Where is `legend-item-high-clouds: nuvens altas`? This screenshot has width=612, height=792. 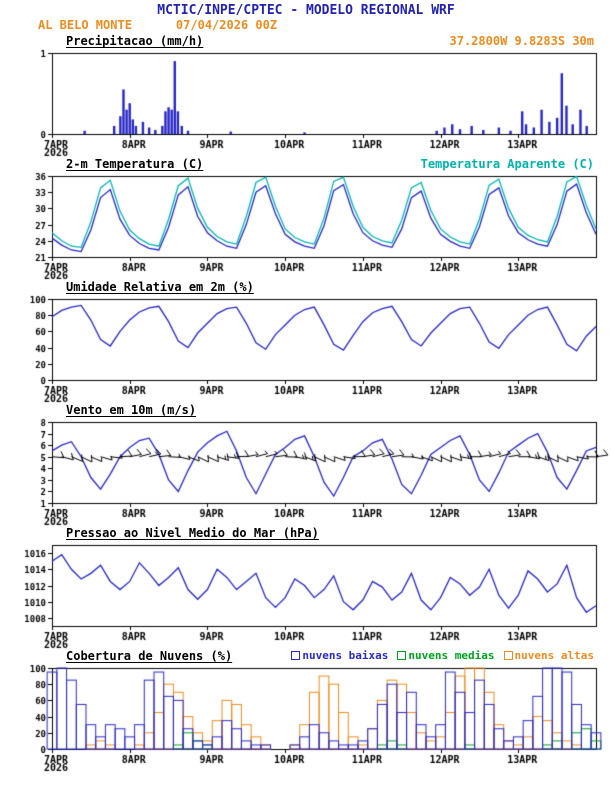
legend-item-high-clouds: nuvens altas is located at coordinates (548, 655).